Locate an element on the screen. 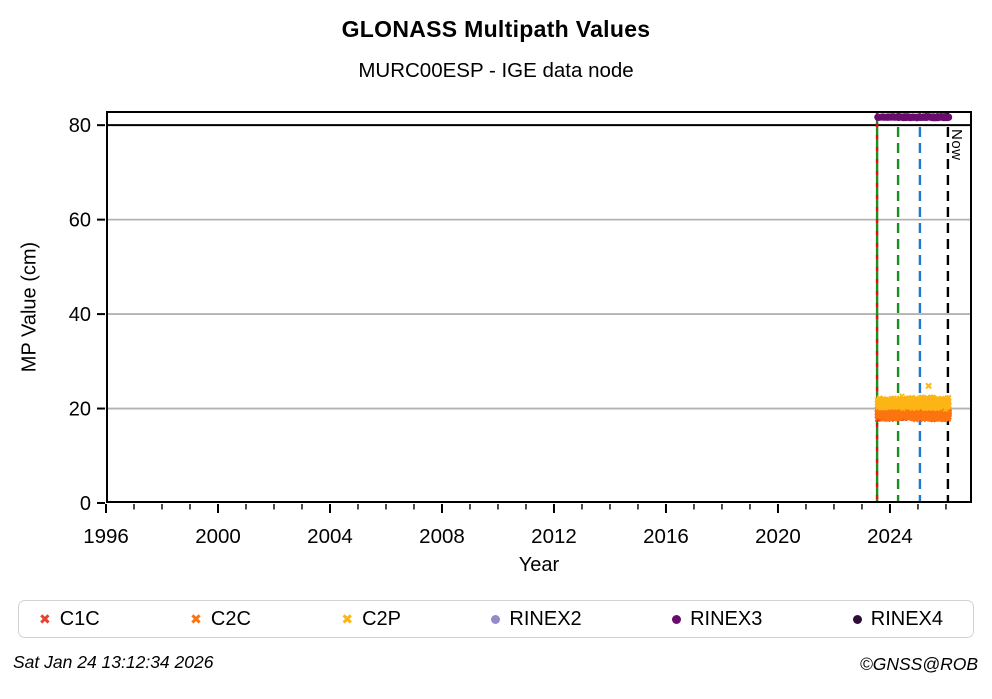  svg-text: 2016 is located at coordinates (666, 536).